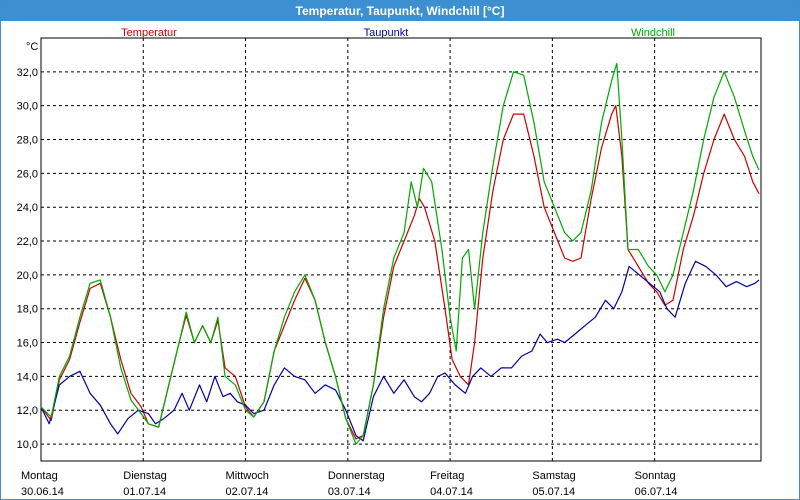 This screenshot has height=500, width=800. I want to click on legend-temperatur: Temperatur, so click(149, 33).